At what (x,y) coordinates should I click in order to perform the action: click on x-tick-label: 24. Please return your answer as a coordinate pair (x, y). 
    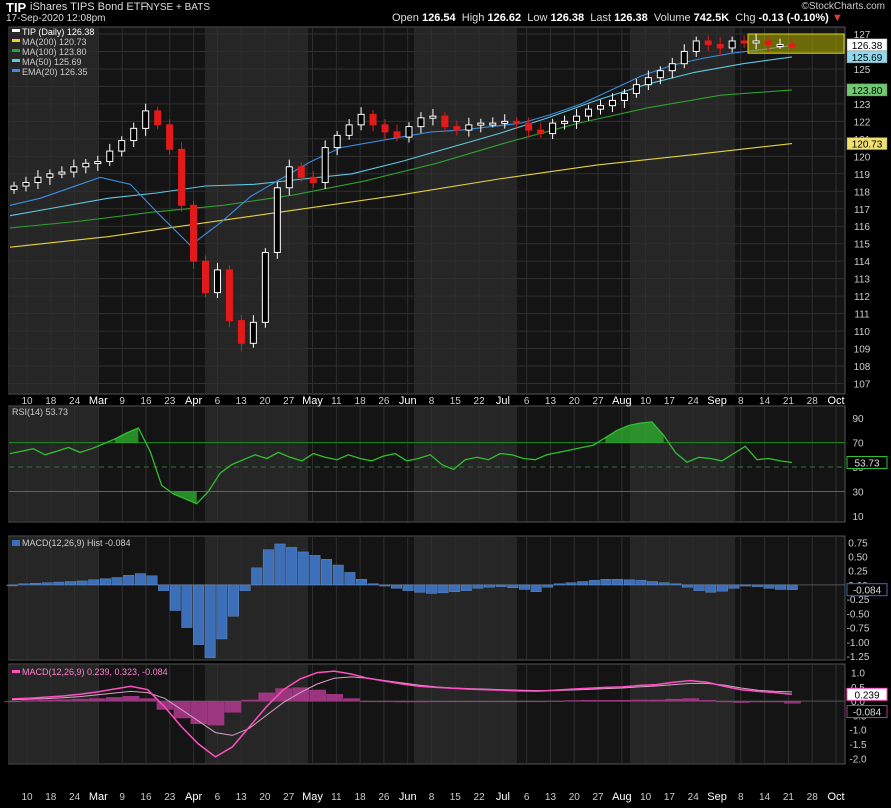
    Looking at the image, I should click on (75, 401).